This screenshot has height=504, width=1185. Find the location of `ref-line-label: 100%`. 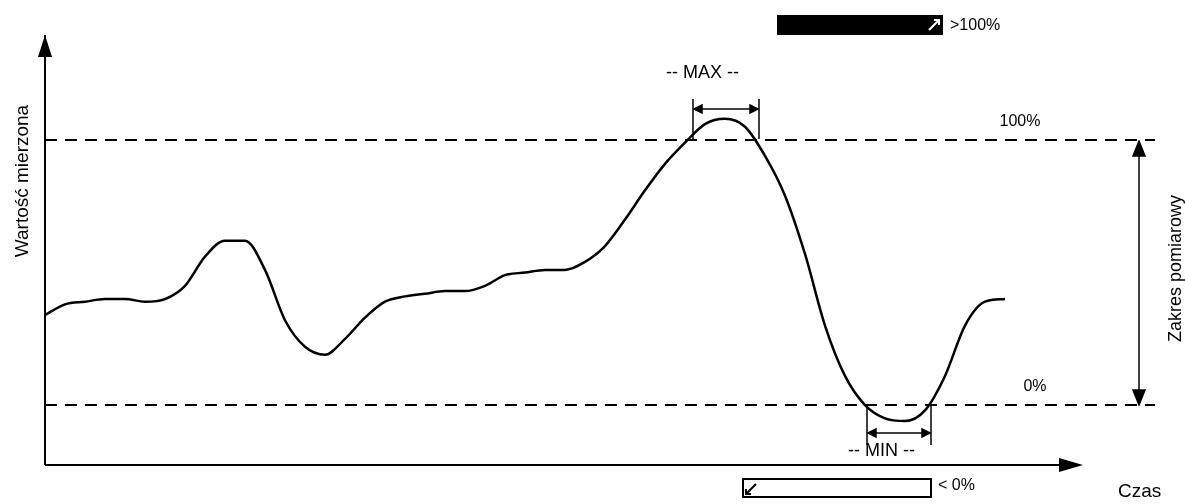

ref-line-label: 100% is located at coordinates (1020, 121).